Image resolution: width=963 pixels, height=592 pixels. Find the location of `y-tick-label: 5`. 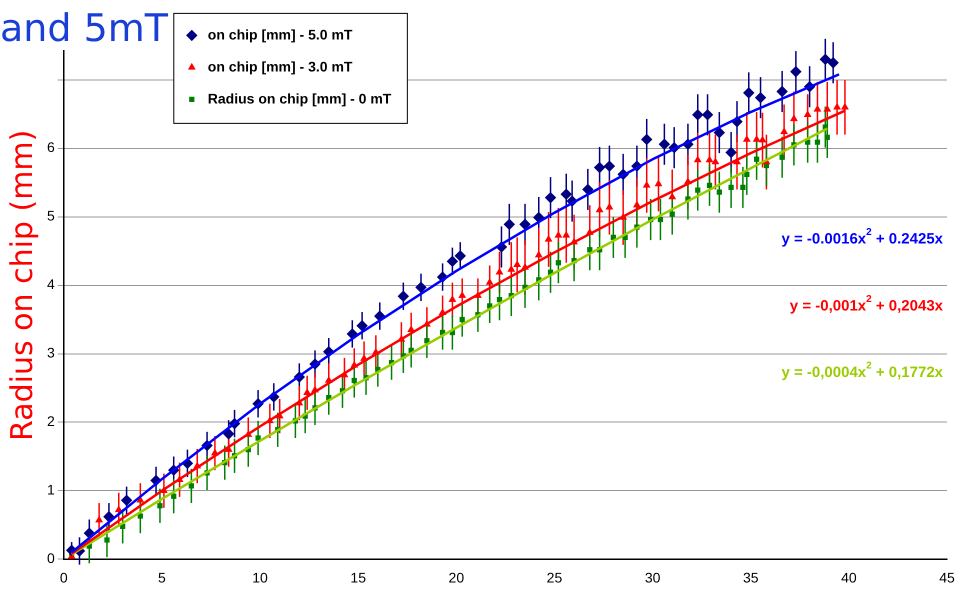

y-tick-label: 5 is located at coordinates (50, 216).